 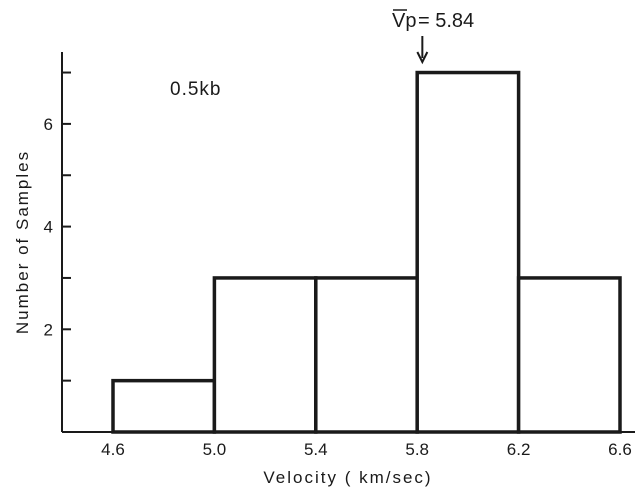 I want to click on mean-symbol: Vp, so click(x=404, y=21).